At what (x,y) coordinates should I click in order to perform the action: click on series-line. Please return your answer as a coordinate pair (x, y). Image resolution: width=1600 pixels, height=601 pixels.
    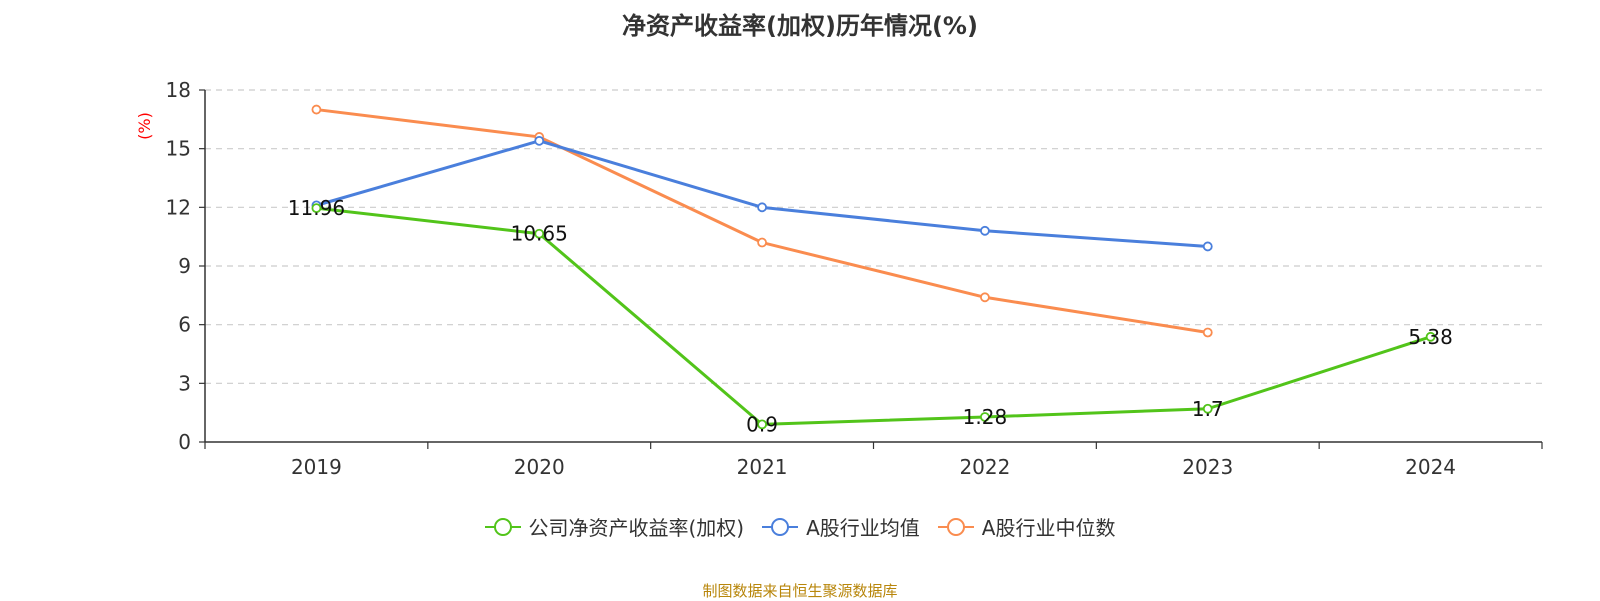
    Looking at the image, I should click on (761, 193).